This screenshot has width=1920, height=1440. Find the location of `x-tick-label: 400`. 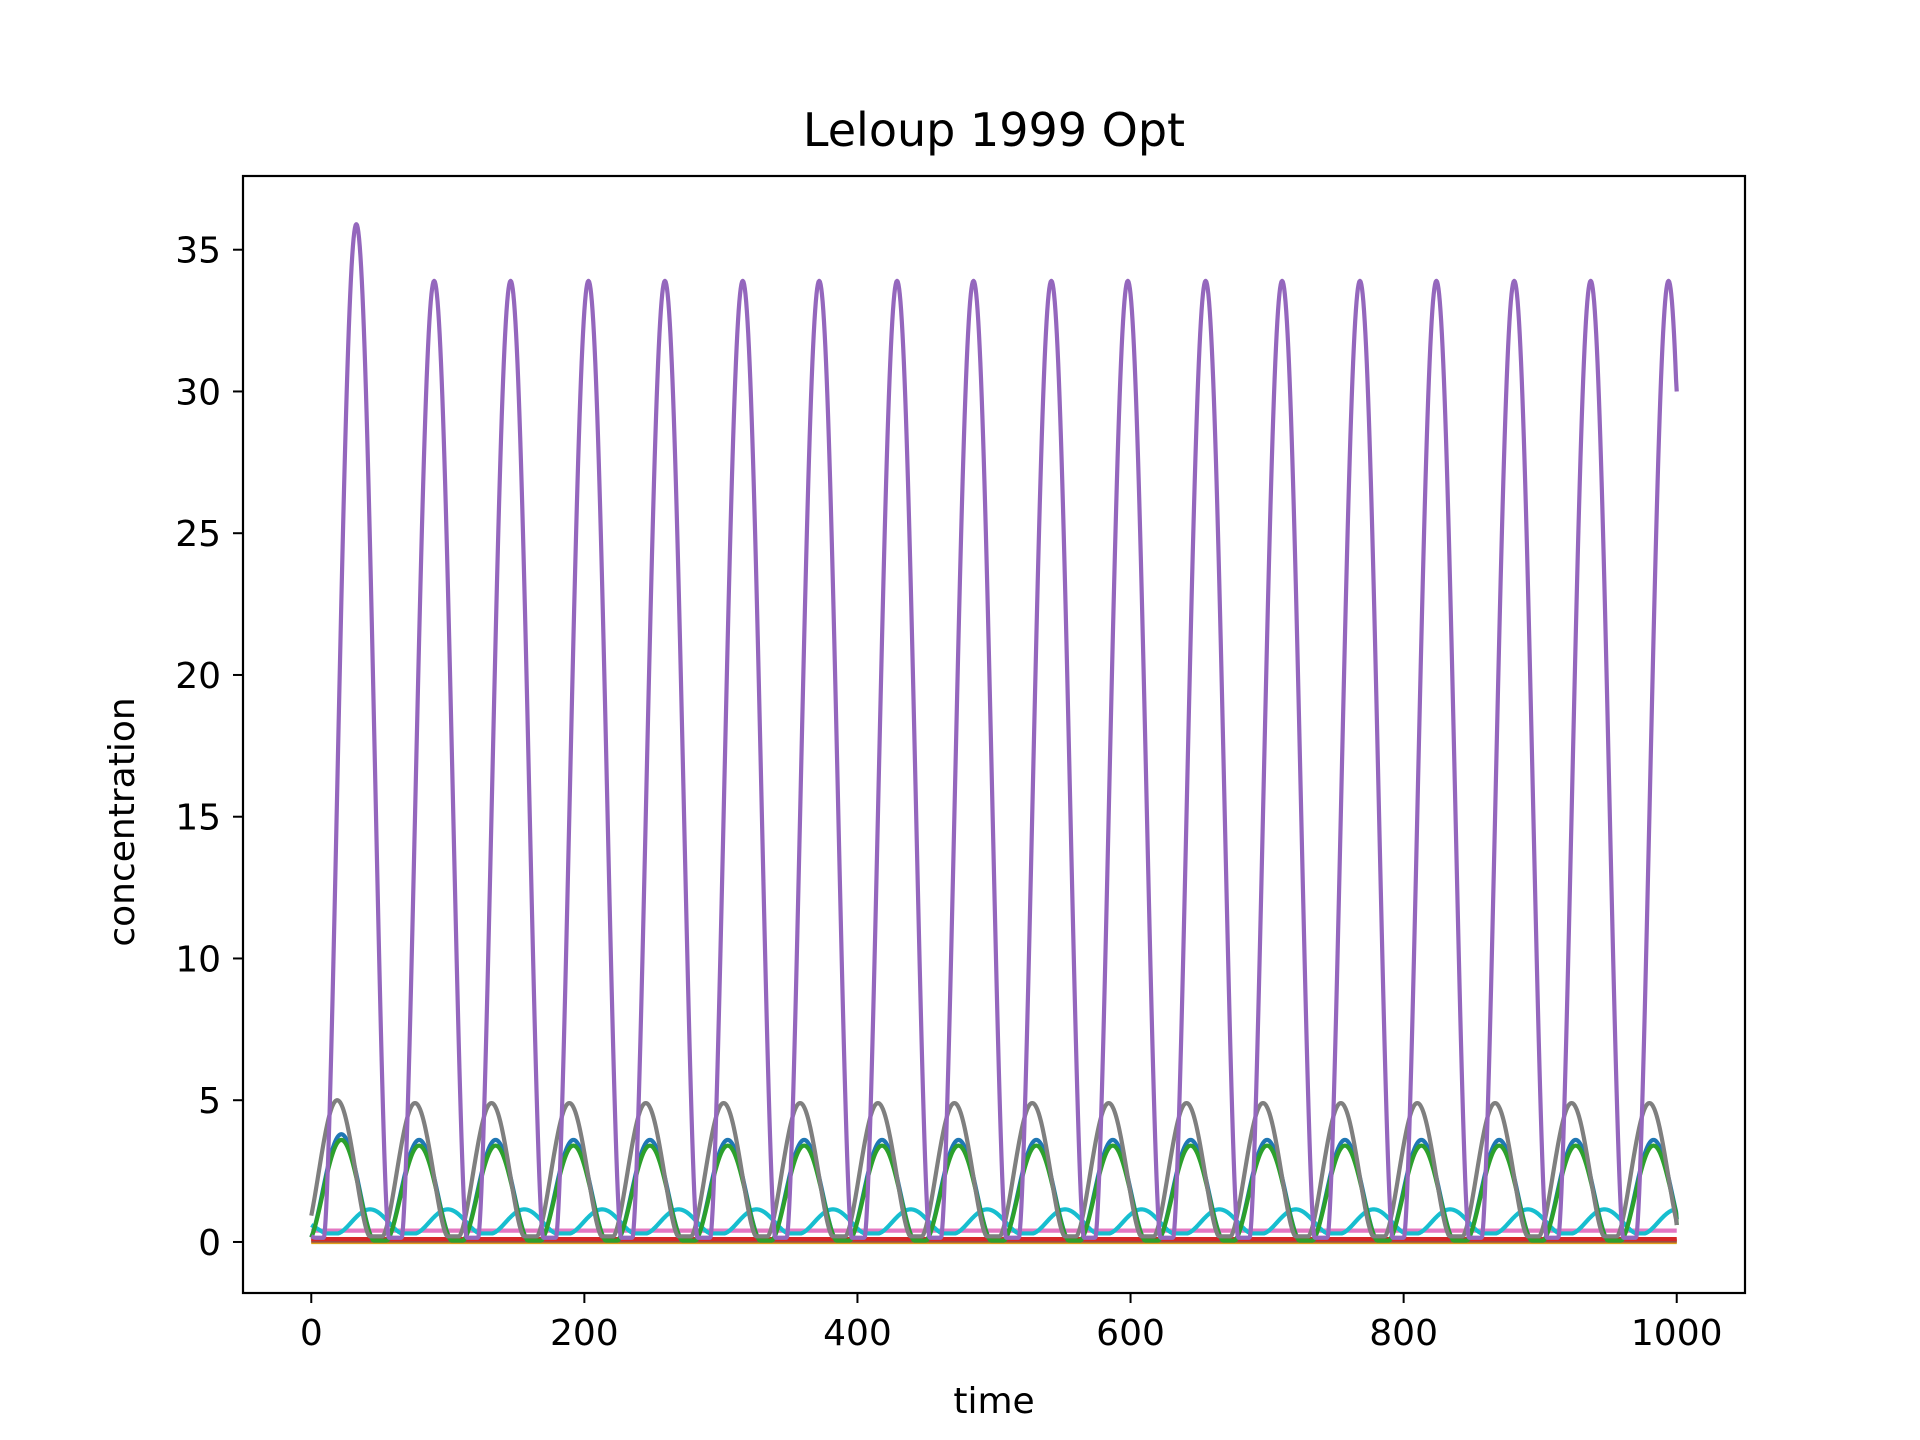

x-tick-label: 400 is located at coordinates (857, 1333).